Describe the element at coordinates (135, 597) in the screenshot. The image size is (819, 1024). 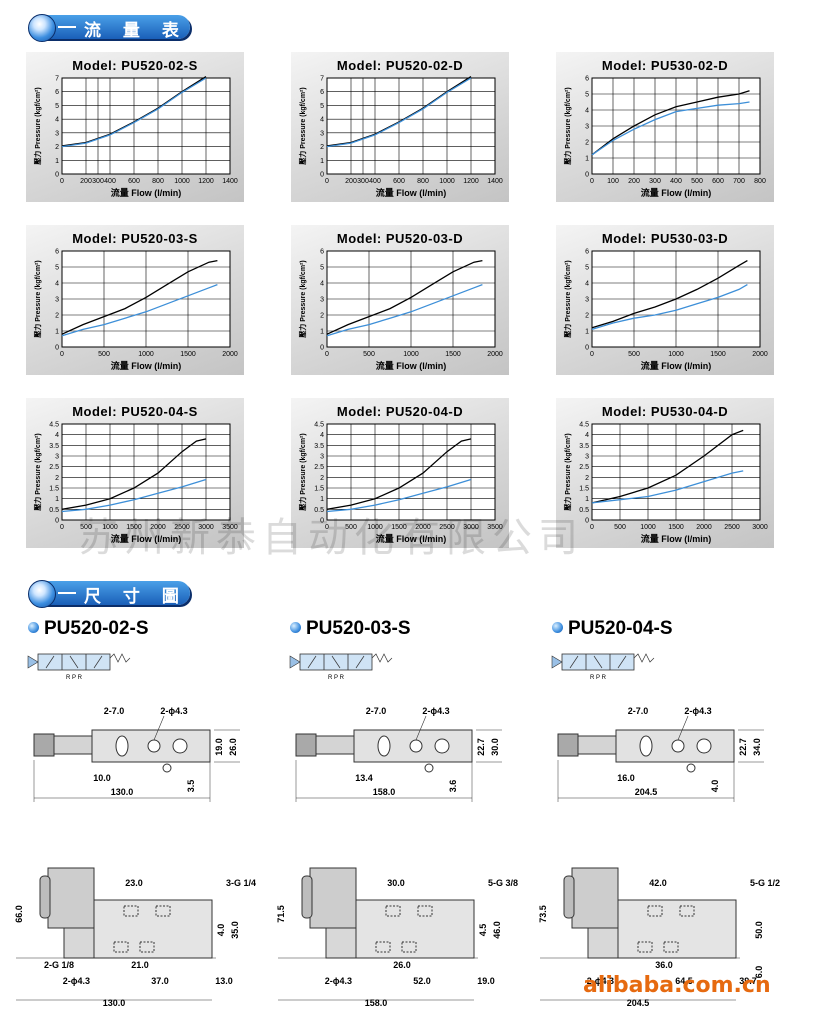
I see `dims-section-title: 尺 寸 圖` at that location.